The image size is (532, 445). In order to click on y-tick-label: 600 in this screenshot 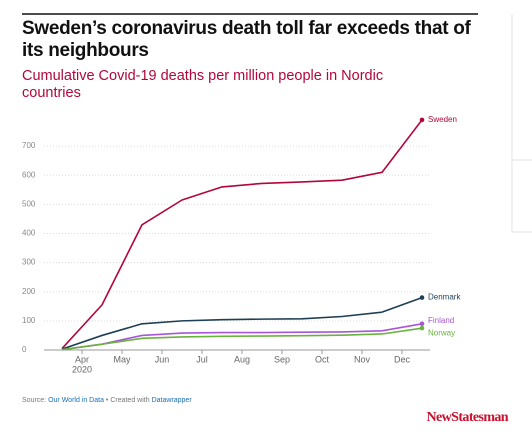, I will do `click(29, 174)`.